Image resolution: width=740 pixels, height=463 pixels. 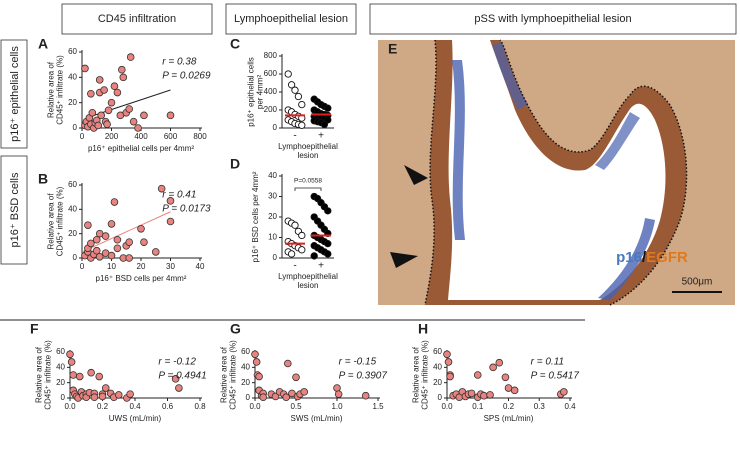 I want to click on x-tick-label: 0.1, so click(x=478, y=406).